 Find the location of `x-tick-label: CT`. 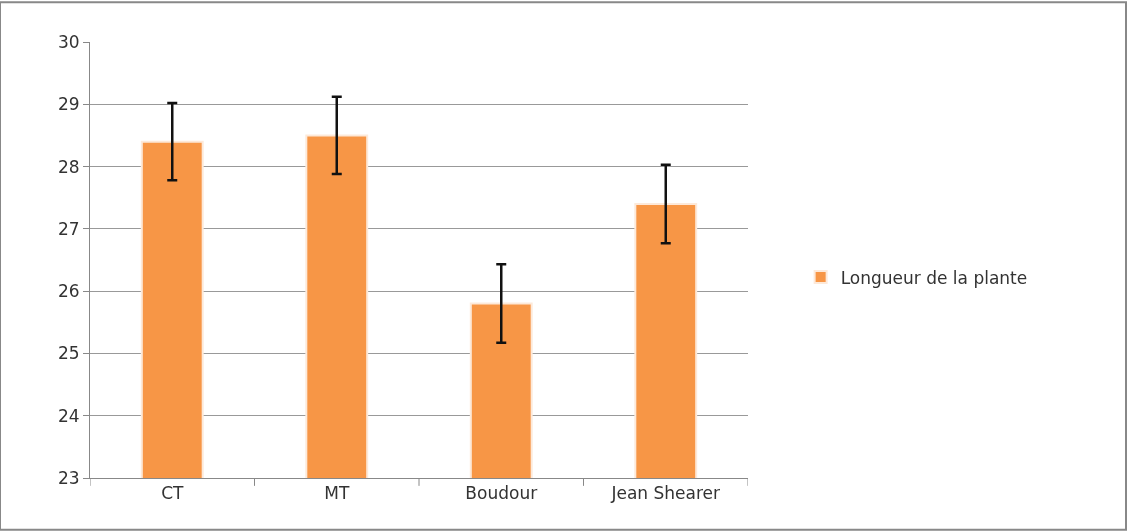

x-tick-label: CT is located at coordinates (172, 493).